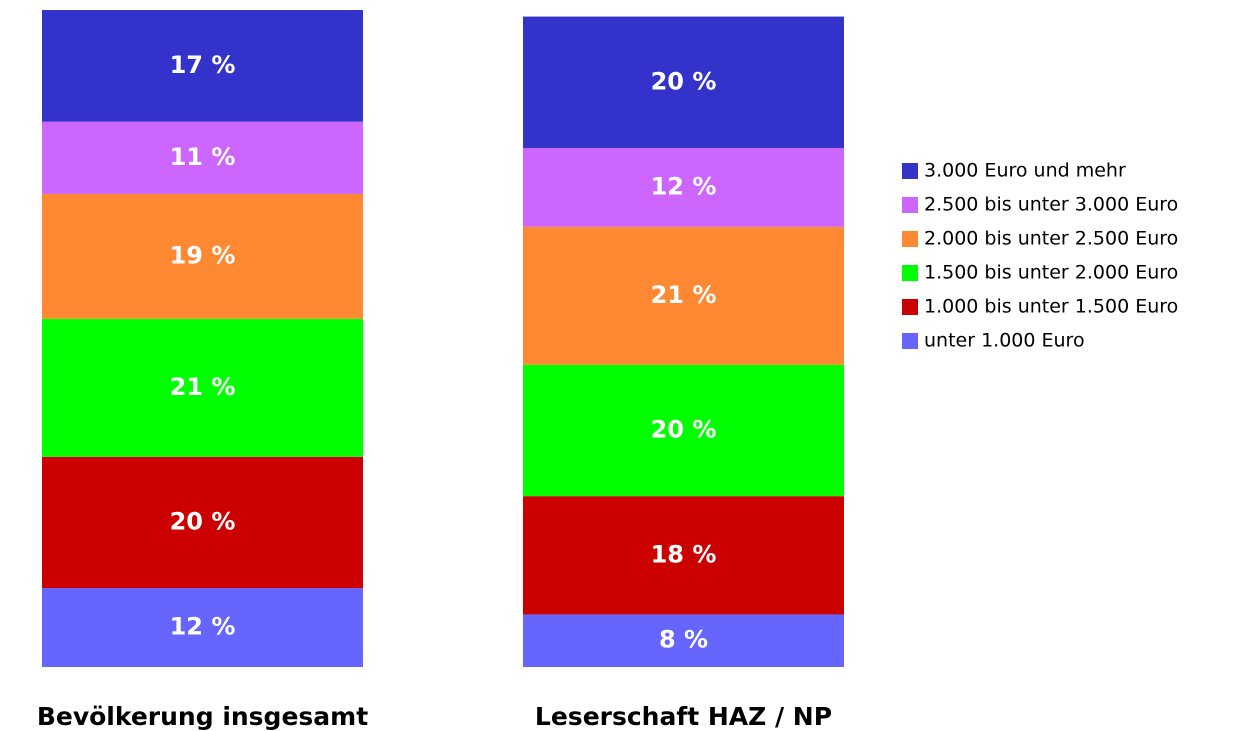 The width and height of the screenshot is (1243, 731). I want to click on value-label: 19 %, so click(203, 255).